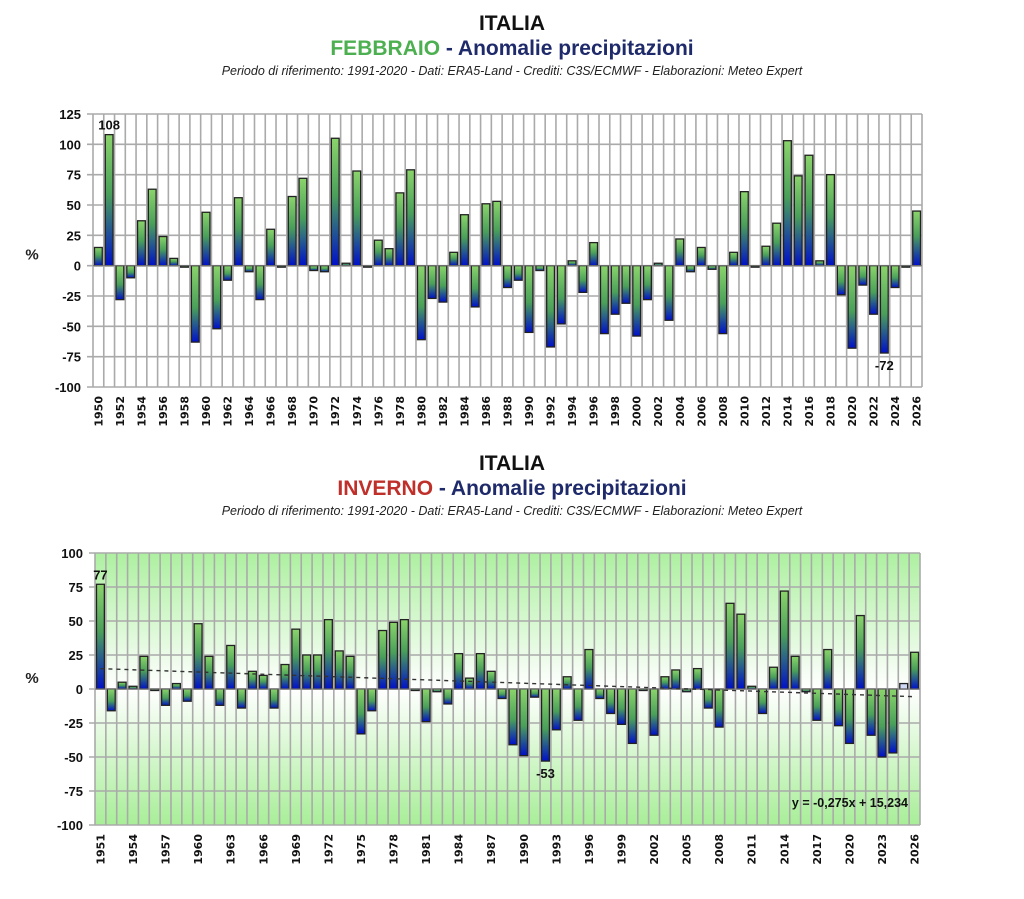  What do you see at coordinates (893, 721) in the screenshot?
I see `bar-2024` at bounding box center [893, 721].